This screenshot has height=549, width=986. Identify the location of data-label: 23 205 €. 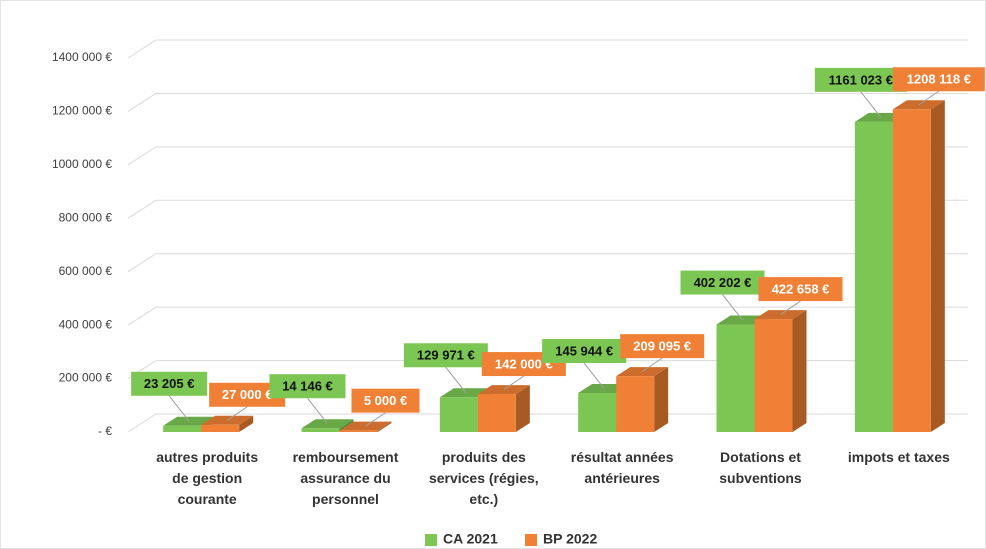
(169, 383).